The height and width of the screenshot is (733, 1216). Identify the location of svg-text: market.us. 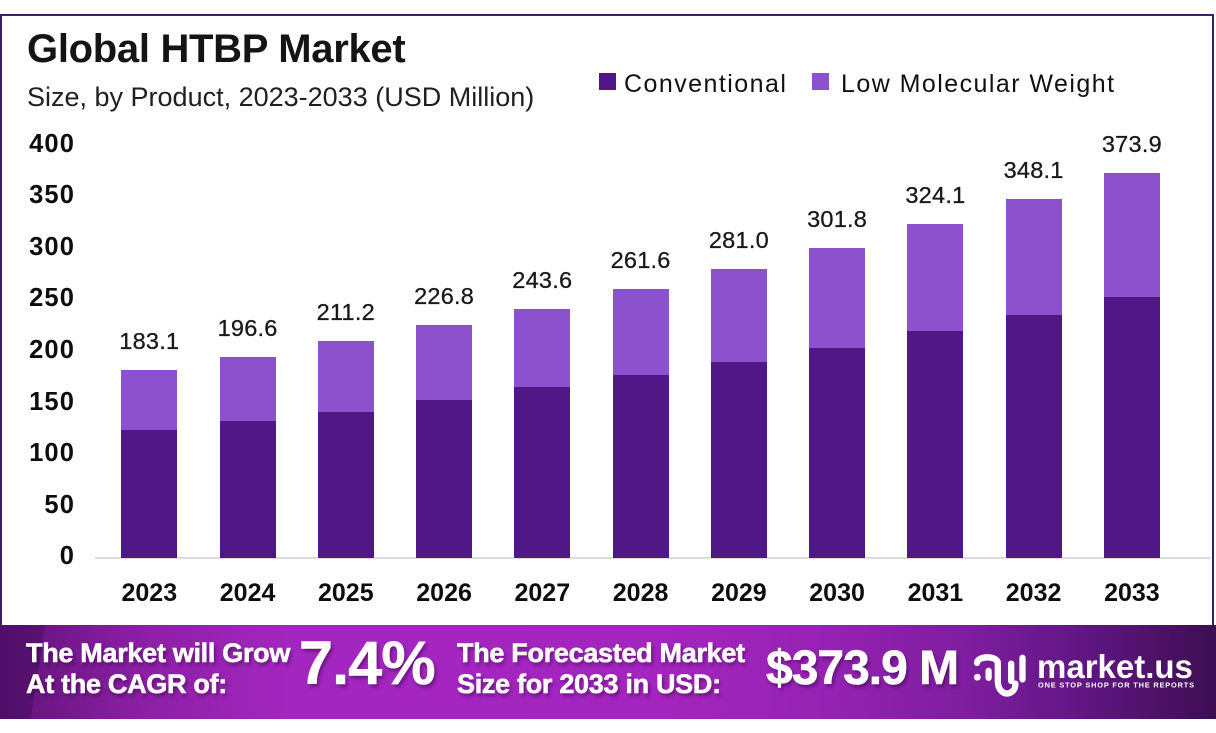
(1115, 666).